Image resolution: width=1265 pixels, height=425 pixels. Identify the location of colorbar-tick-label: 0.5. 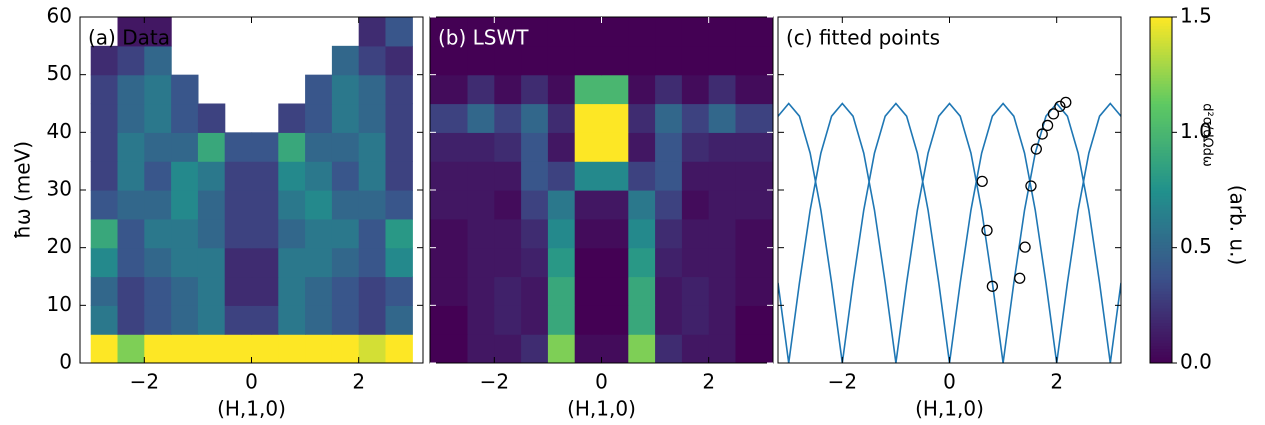
(1196, 246).